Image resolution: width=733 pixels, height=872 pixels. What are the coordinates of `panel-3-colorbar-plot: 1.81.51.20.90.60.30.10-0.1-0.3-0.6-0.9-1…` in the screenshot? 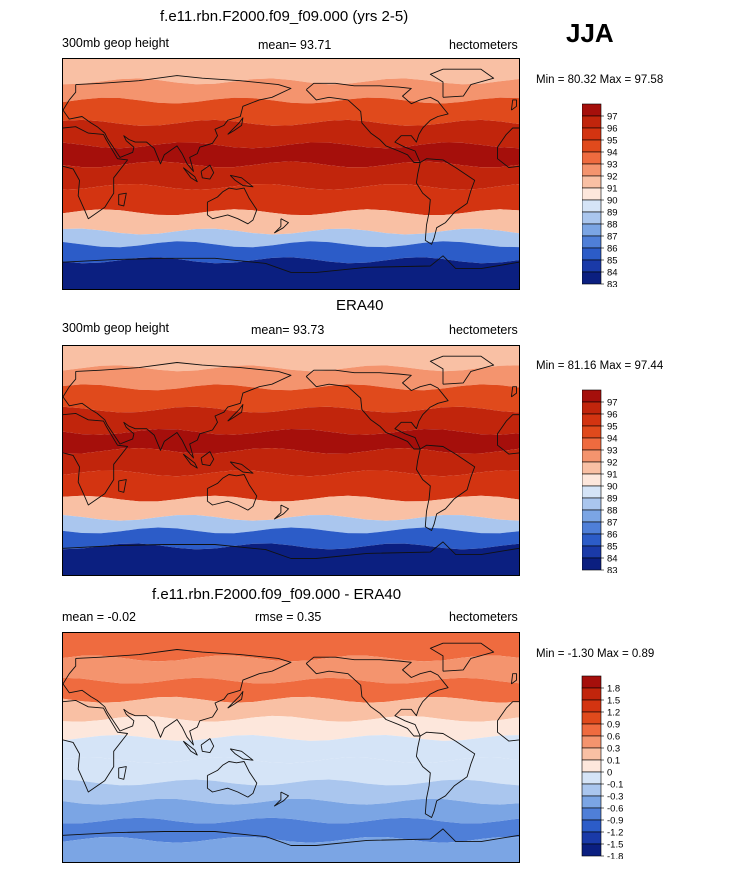 It's located at (602, 767).